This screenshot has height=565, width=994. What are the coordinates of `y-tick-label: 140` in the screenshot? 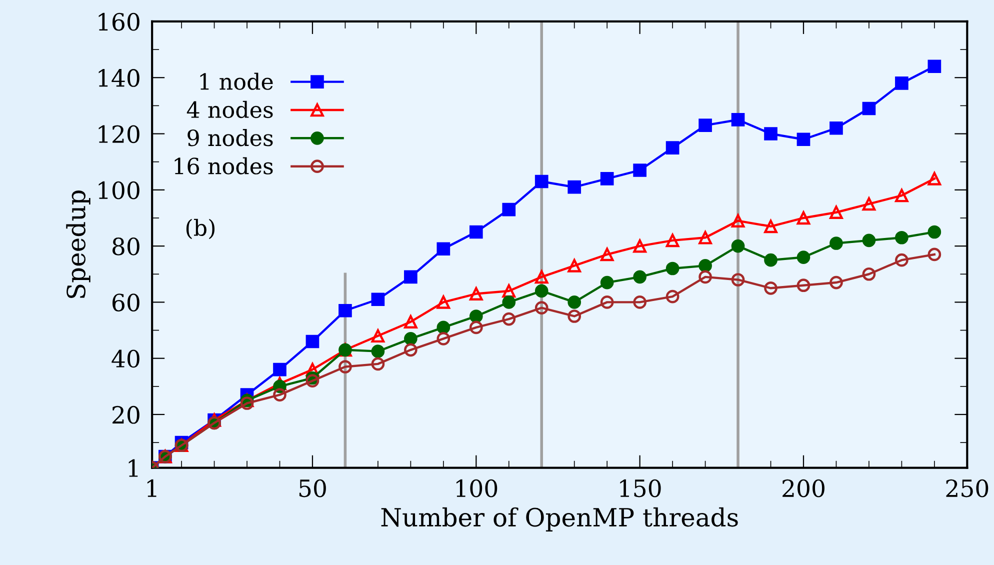 It's located at (119, 78).